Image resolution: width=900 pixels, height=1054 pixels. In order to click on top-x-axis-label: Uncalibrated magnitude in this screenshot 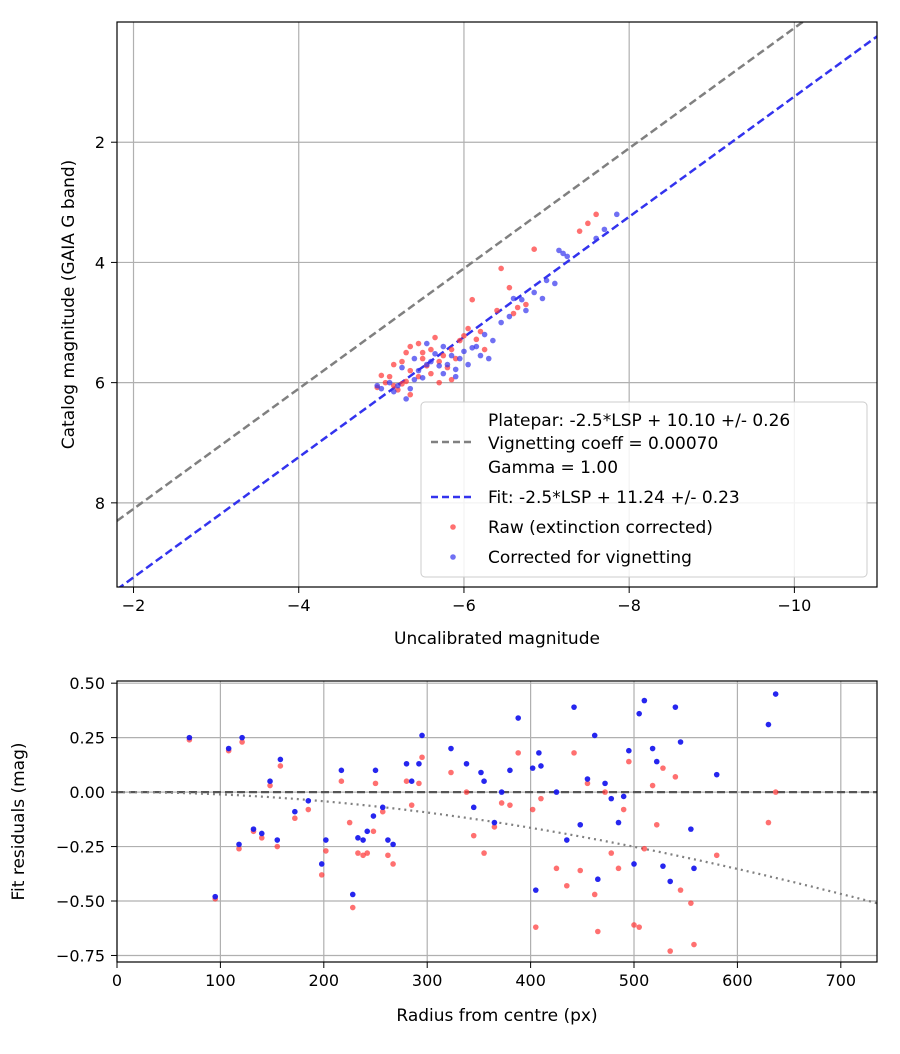, I will do `click(497, 639)`.